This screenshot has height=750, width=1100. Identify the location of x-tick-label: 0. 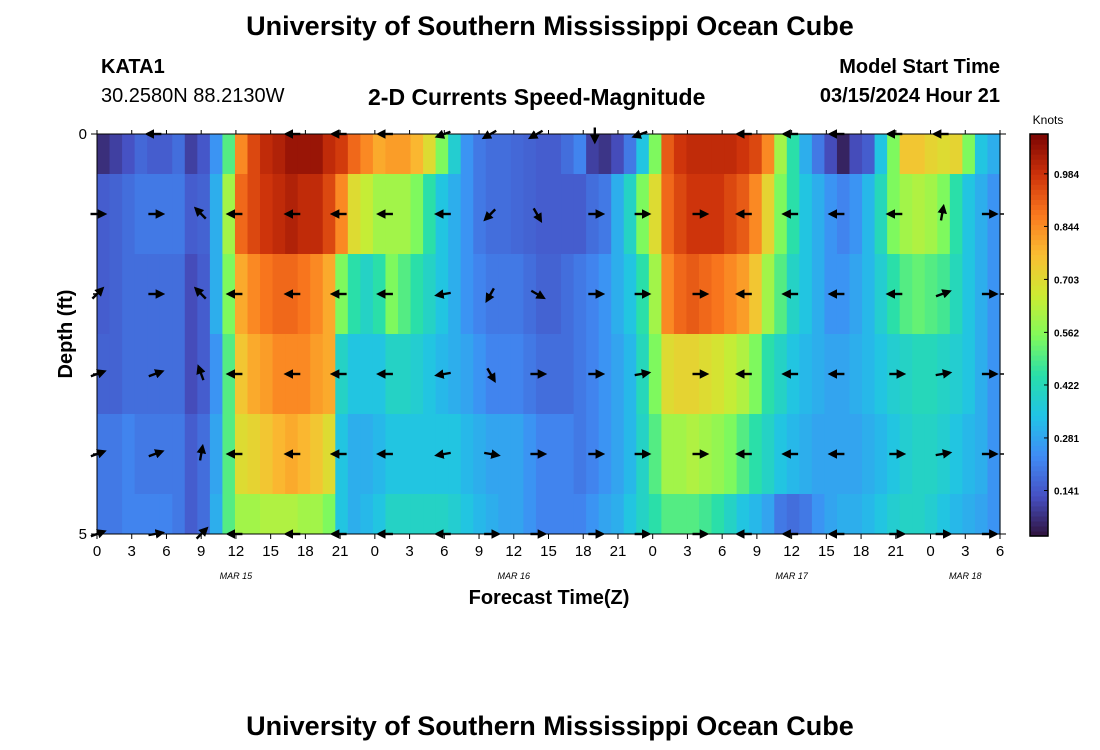
(375, 551).